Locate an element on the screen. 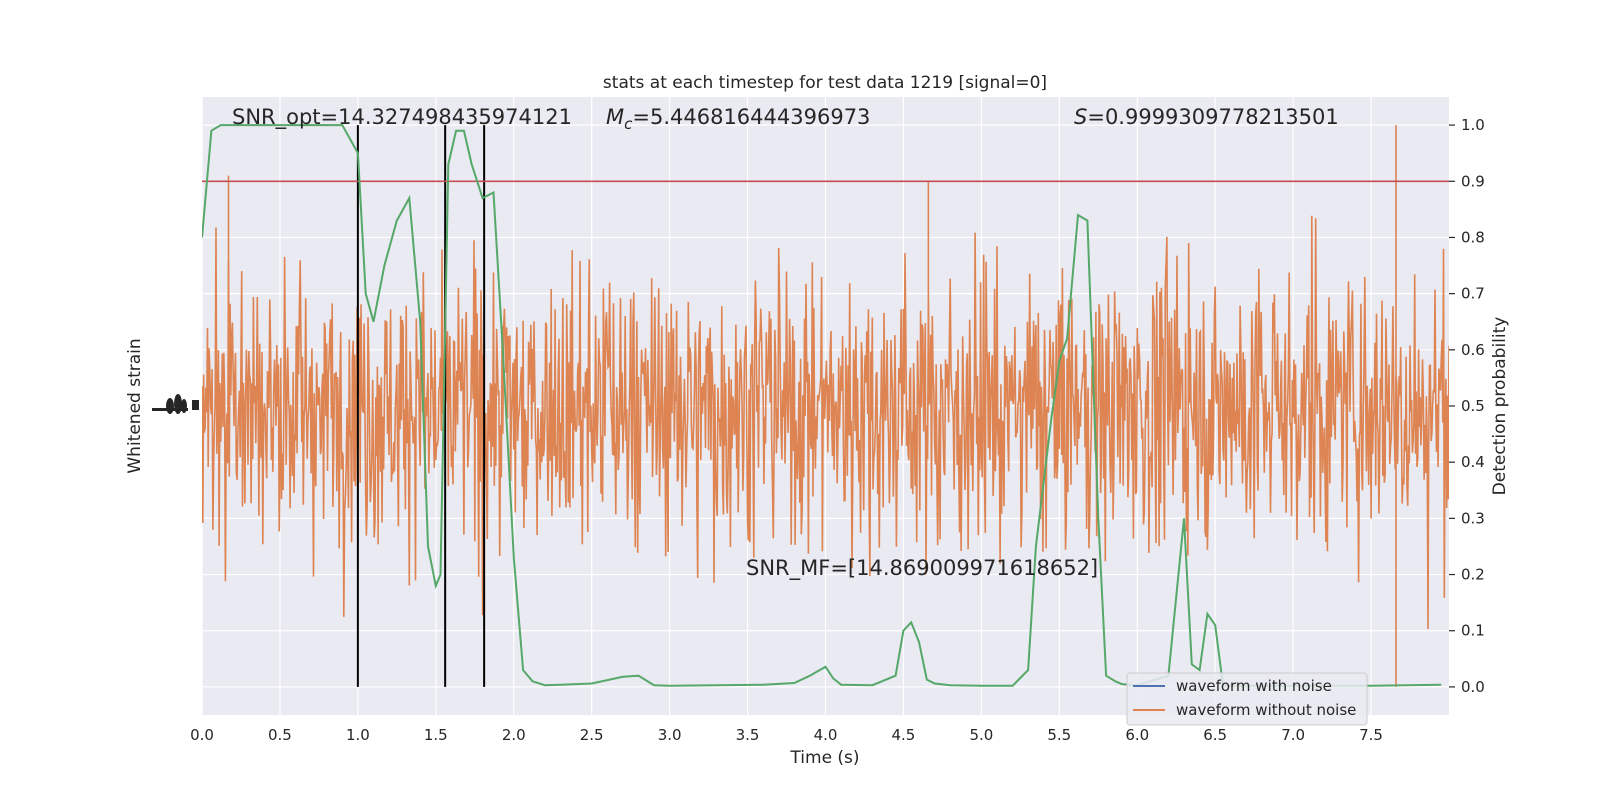  x-tick-label: 3.5 is located at coordinates (748, 735).